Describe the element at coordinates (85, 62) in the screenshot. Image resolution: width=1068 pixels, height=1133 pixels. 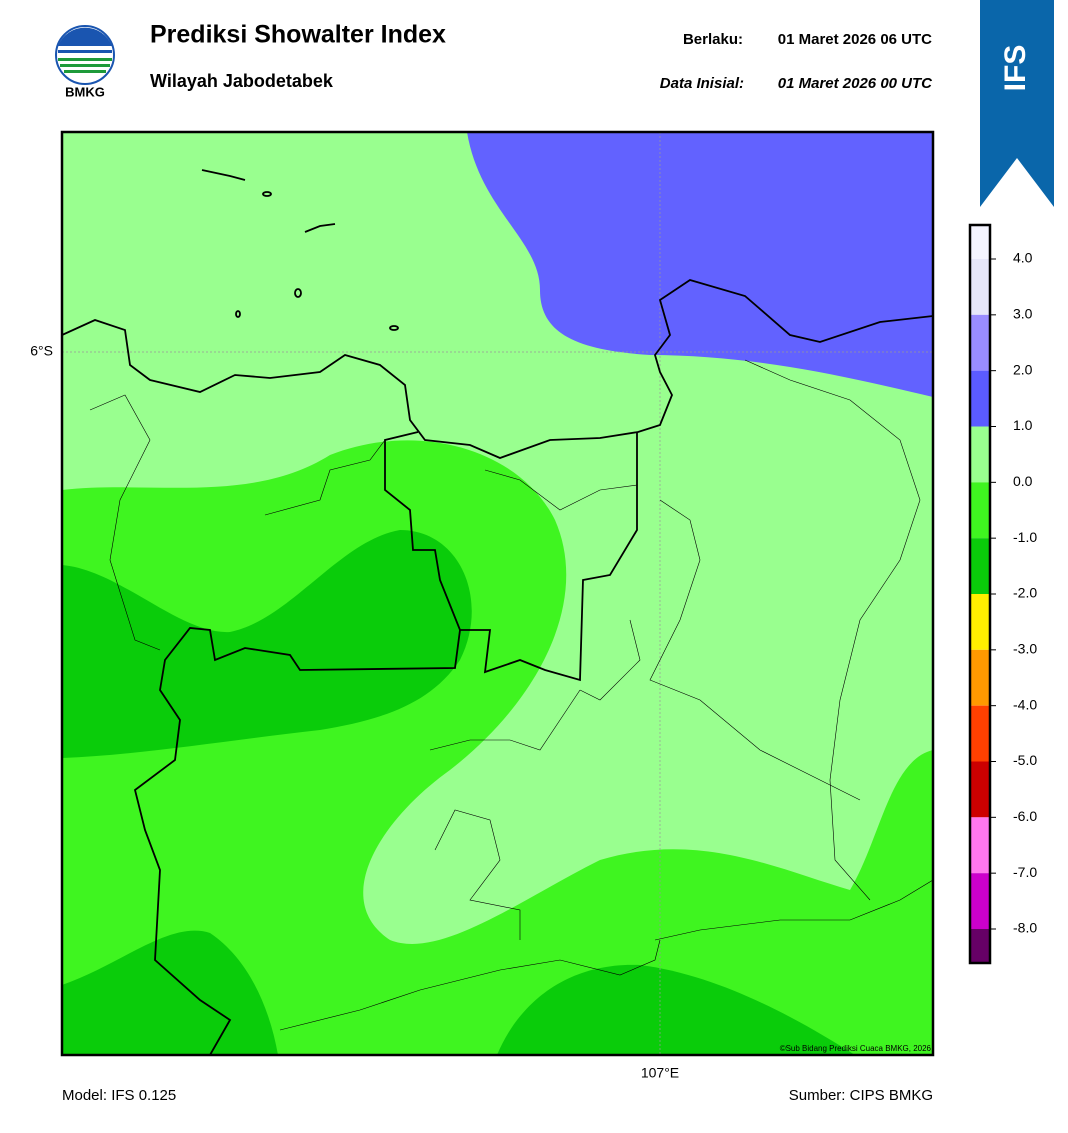
I see `logo: BMKG` at that location.